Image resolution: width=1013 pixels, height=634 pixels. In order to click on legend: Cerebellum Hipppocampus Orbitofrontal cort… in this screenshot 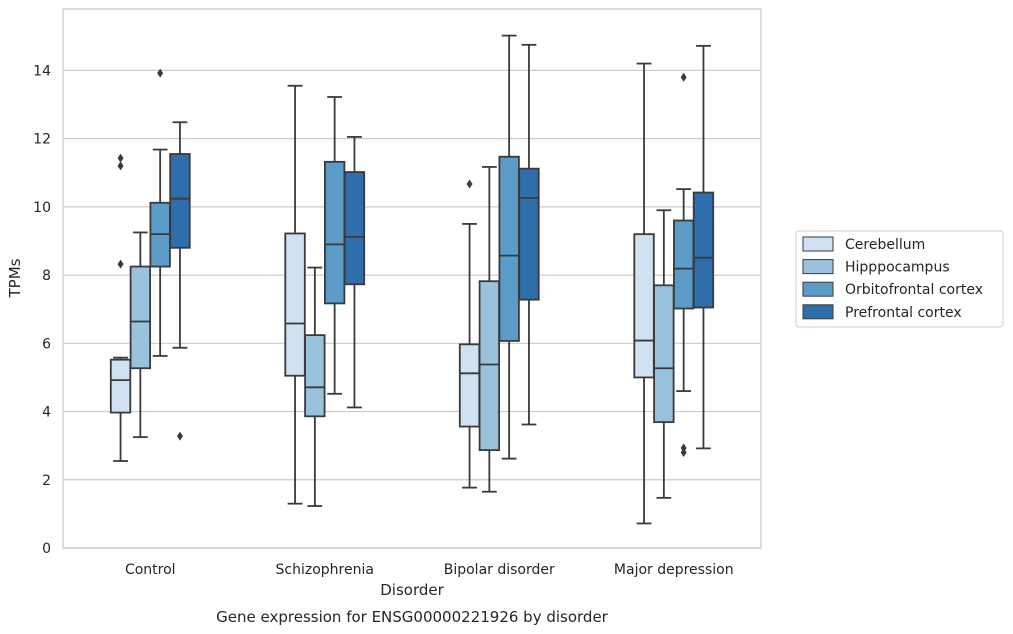, I will do `click(899, 279)`.